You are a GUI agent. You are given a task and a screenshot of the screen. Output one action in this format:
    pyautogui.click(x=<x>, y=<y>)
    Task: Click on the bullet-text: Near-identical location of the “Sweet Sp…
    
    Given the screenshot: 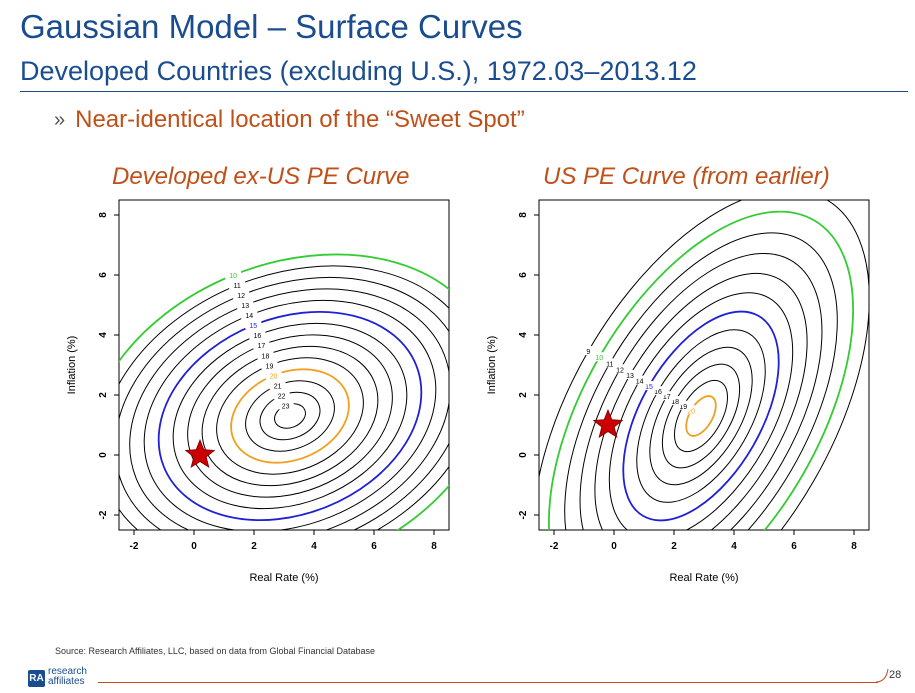 What is the action you would take?
    pyautogui.click(x=300, y=119)
    